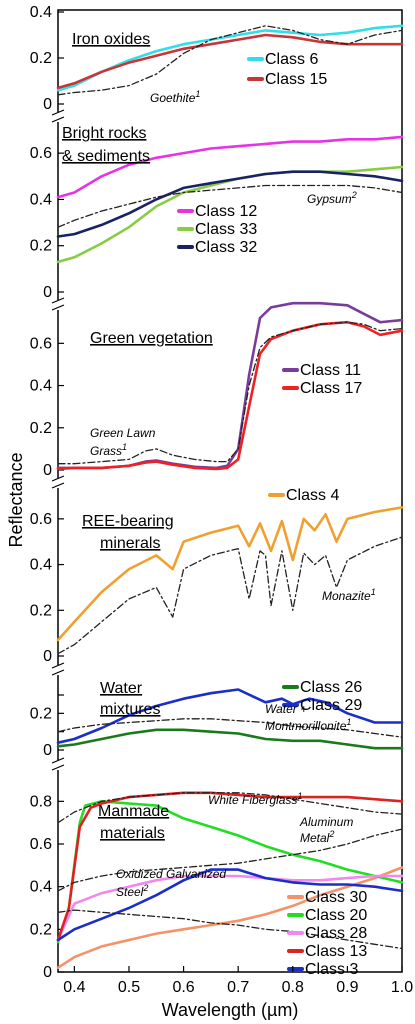 This screenshot has width=415, height=1024. I want to click on reference-name: Goethite, so click(173, 98).